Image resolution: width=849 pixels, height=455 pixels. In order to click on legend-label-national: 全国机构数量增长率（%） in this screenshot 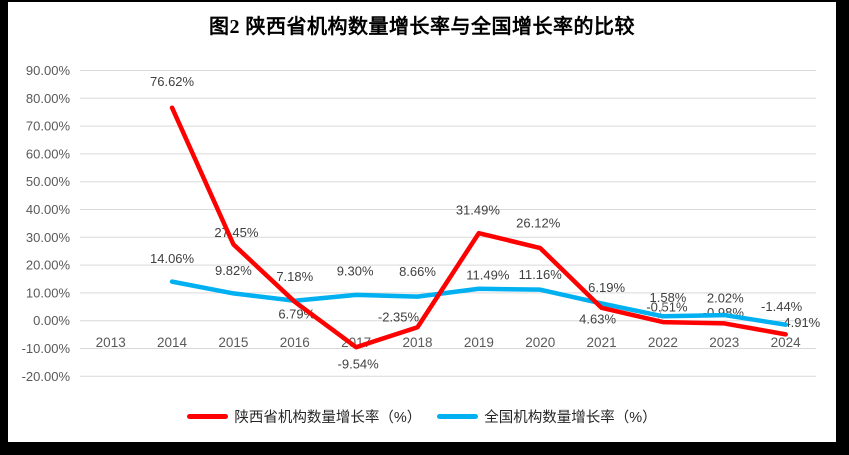, I will do `click(570, 418)`.